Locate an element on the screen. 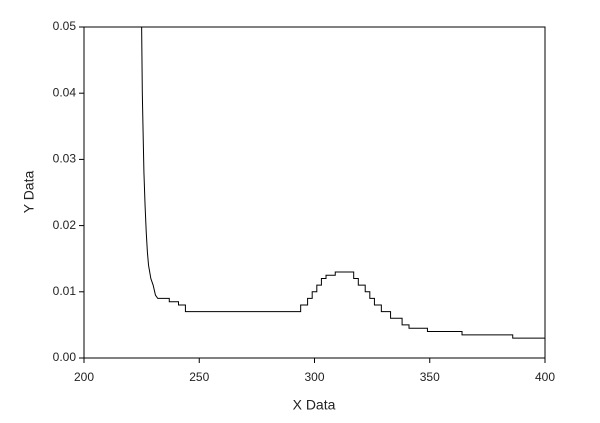  x-tick-label: 300 is located at coordinates (314, 377).